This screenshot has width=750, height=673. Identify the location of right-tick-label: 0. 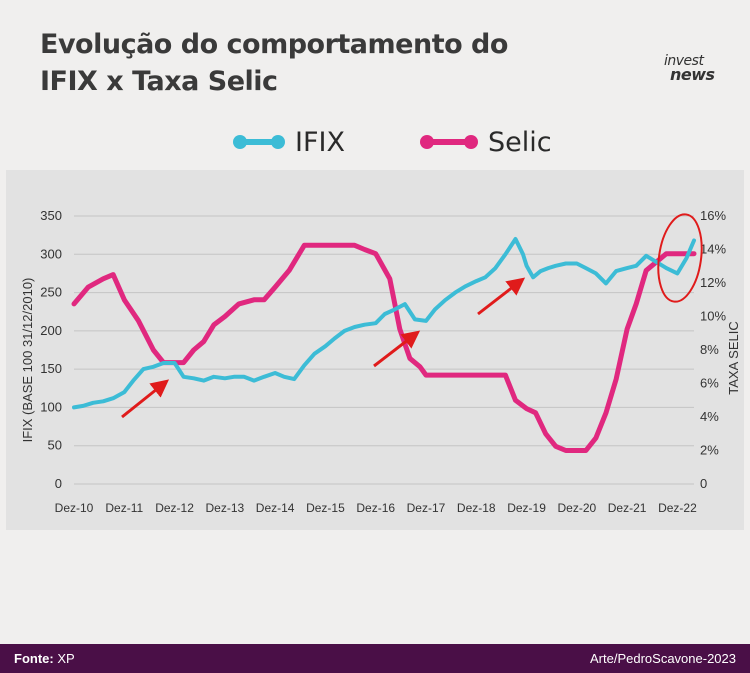
(703, 483).